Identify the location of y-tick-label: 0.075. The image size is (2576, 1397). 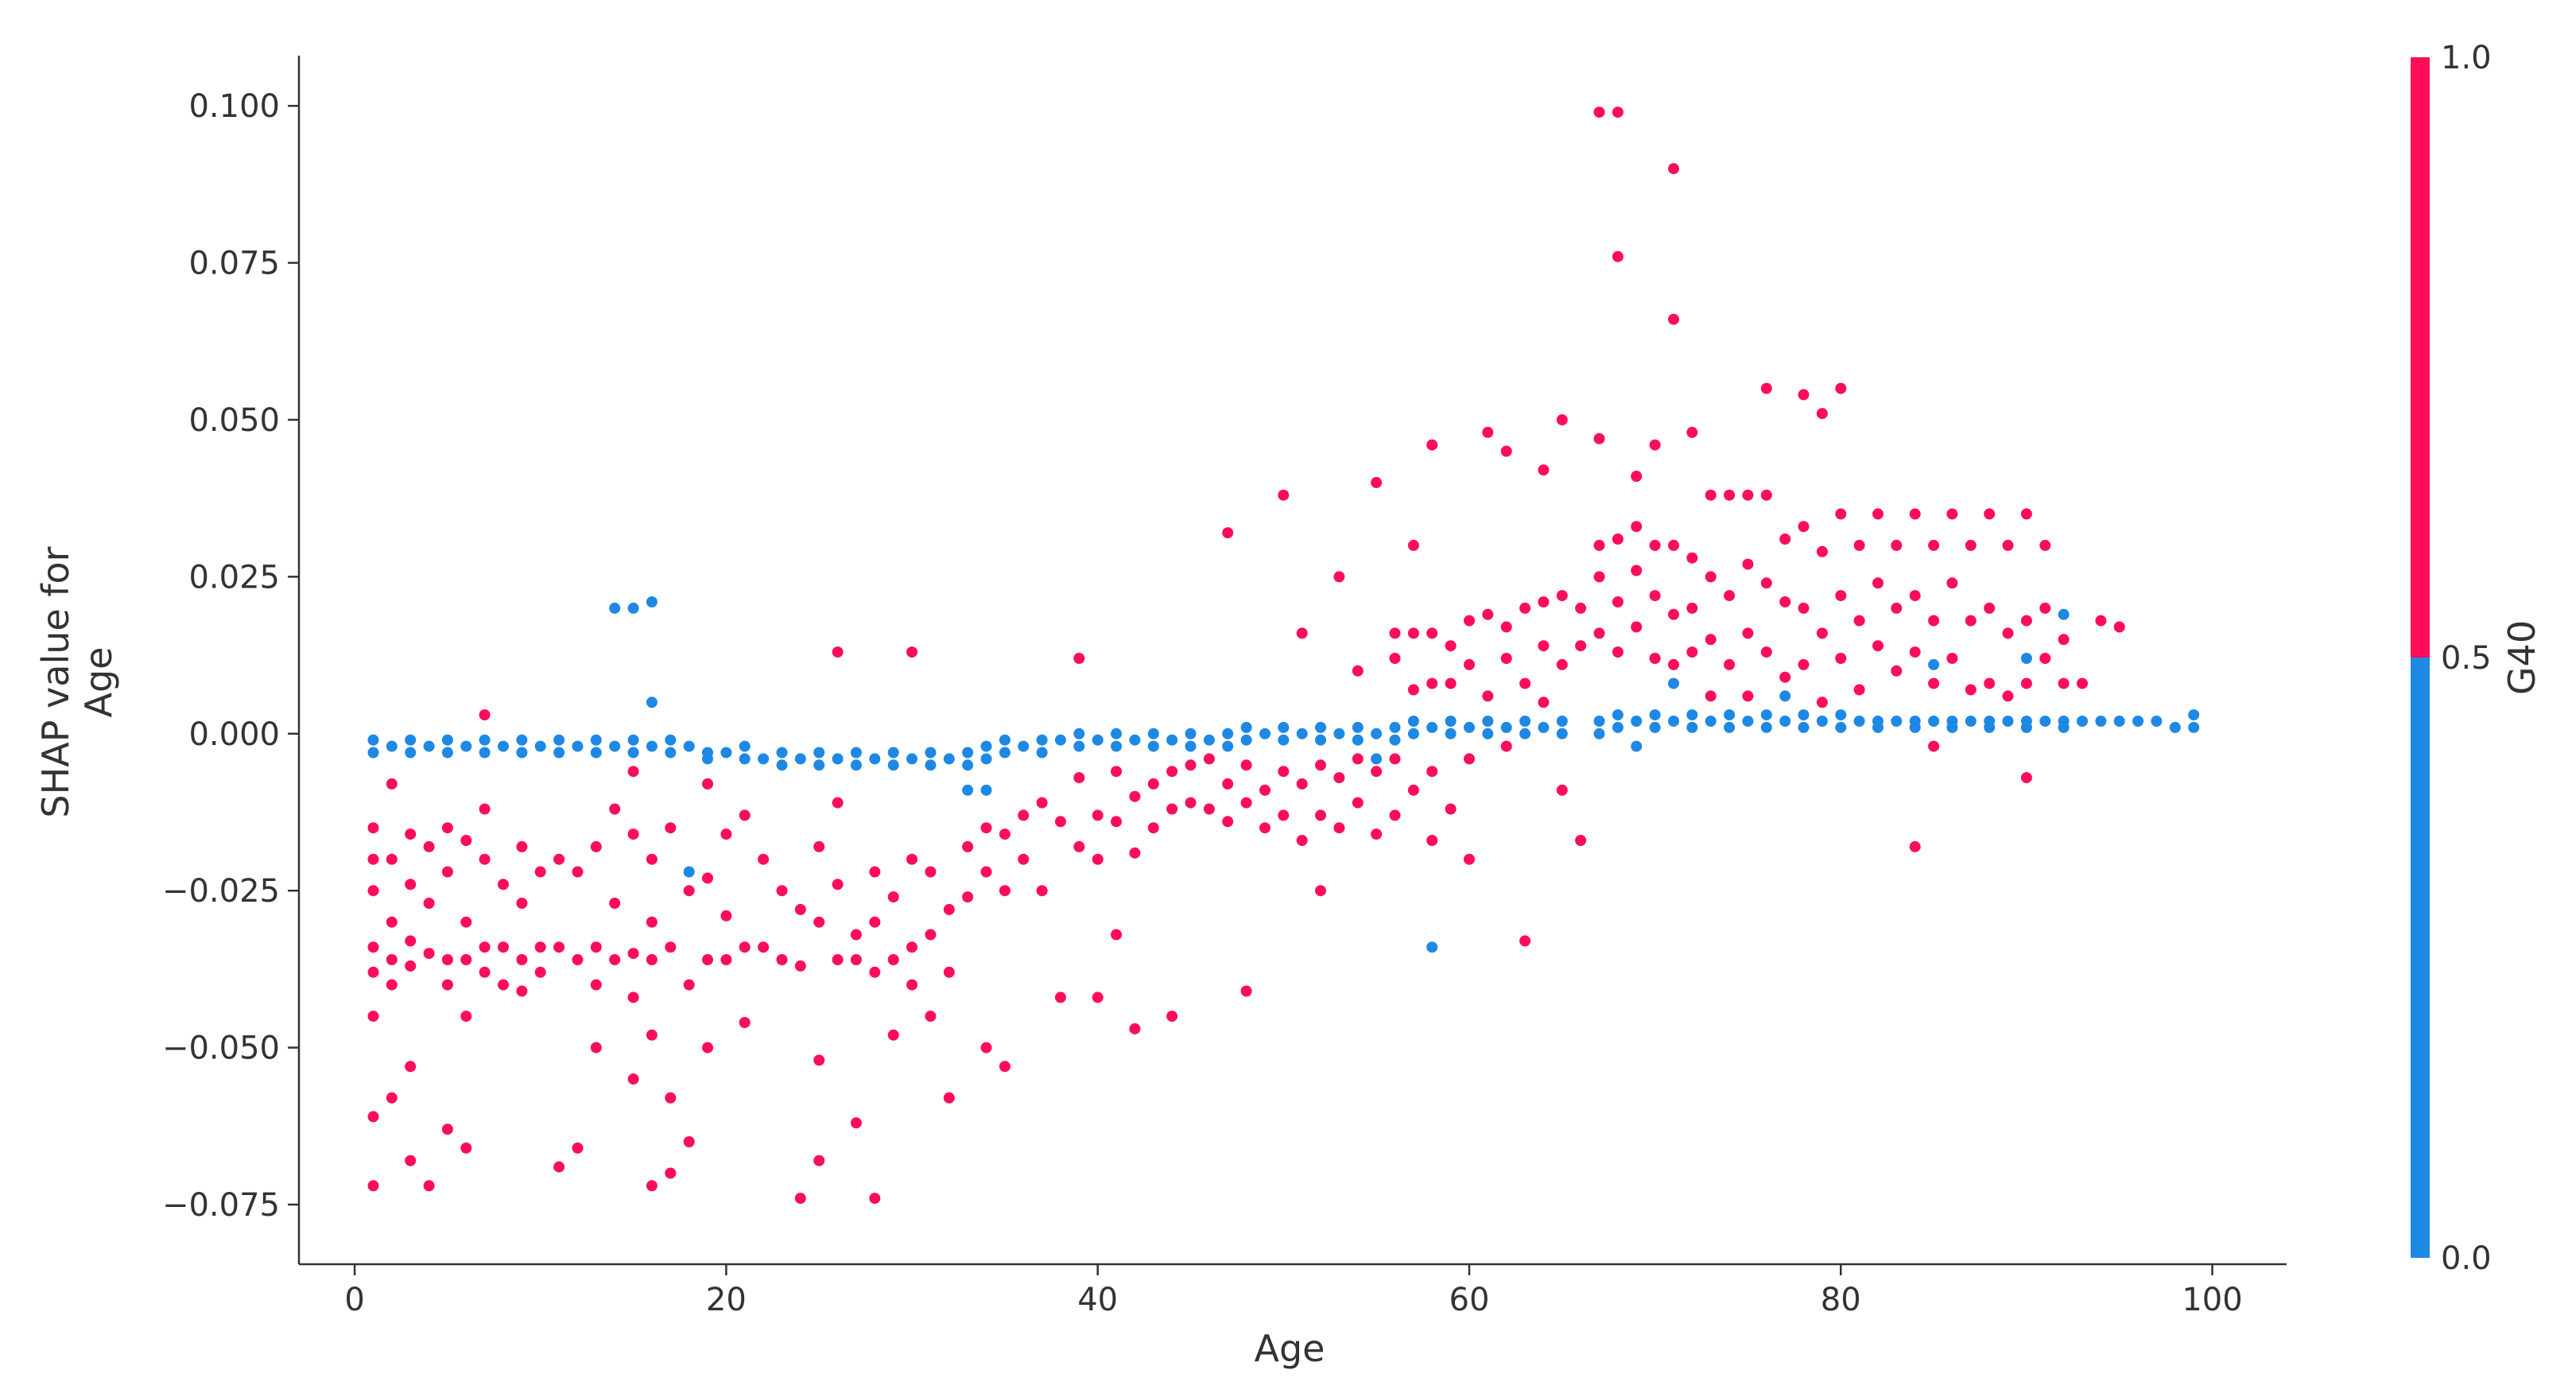
(234, 264).